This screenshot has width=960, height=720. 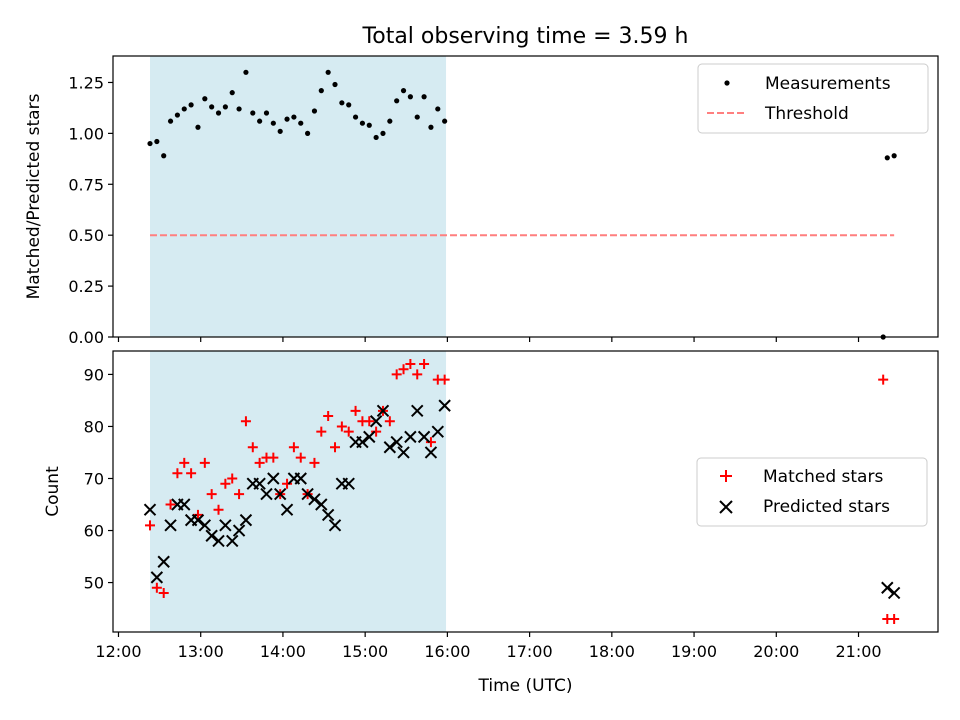 I want to click on top-y-tick-label: 0.25, so click(x=86, y=286).